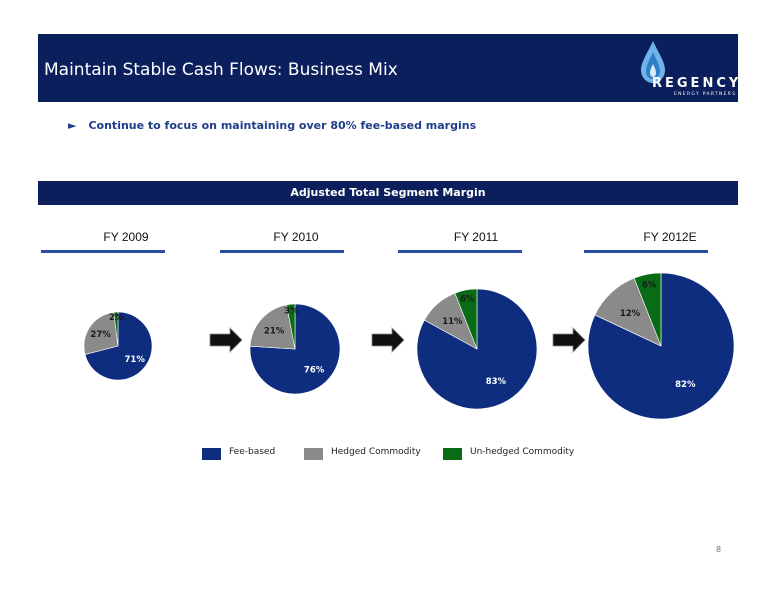  I want to click on transition-arrows, so click(397, 340).